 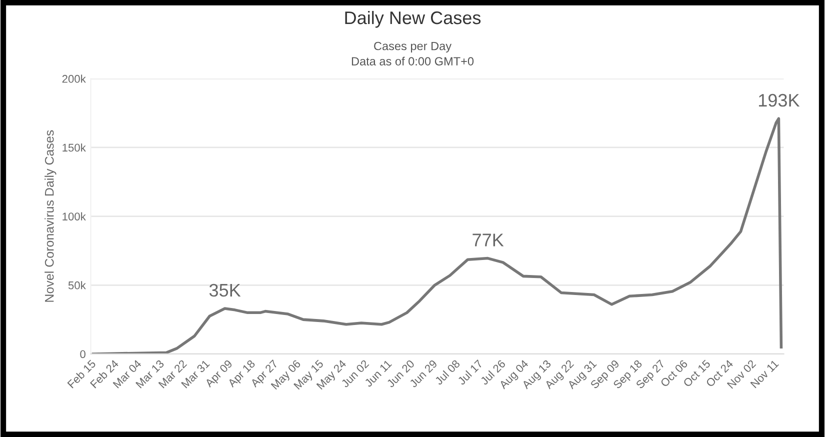 I want to click on y-tick-label: 200k, so click(x=74, y=78).